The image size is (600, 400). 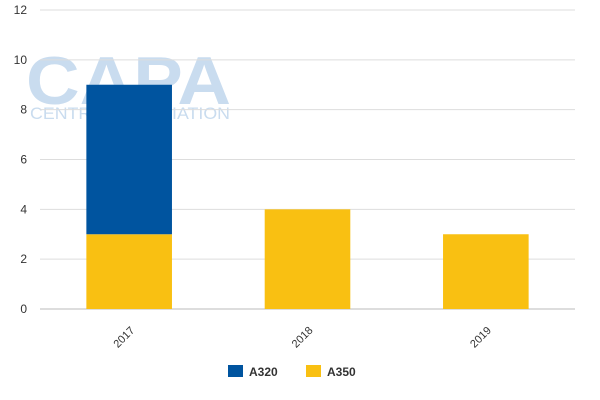 What do you see at coordinates (307, 259) in the screenshot?
I see `bar-a350-2018` at bounding box center [307, 259].